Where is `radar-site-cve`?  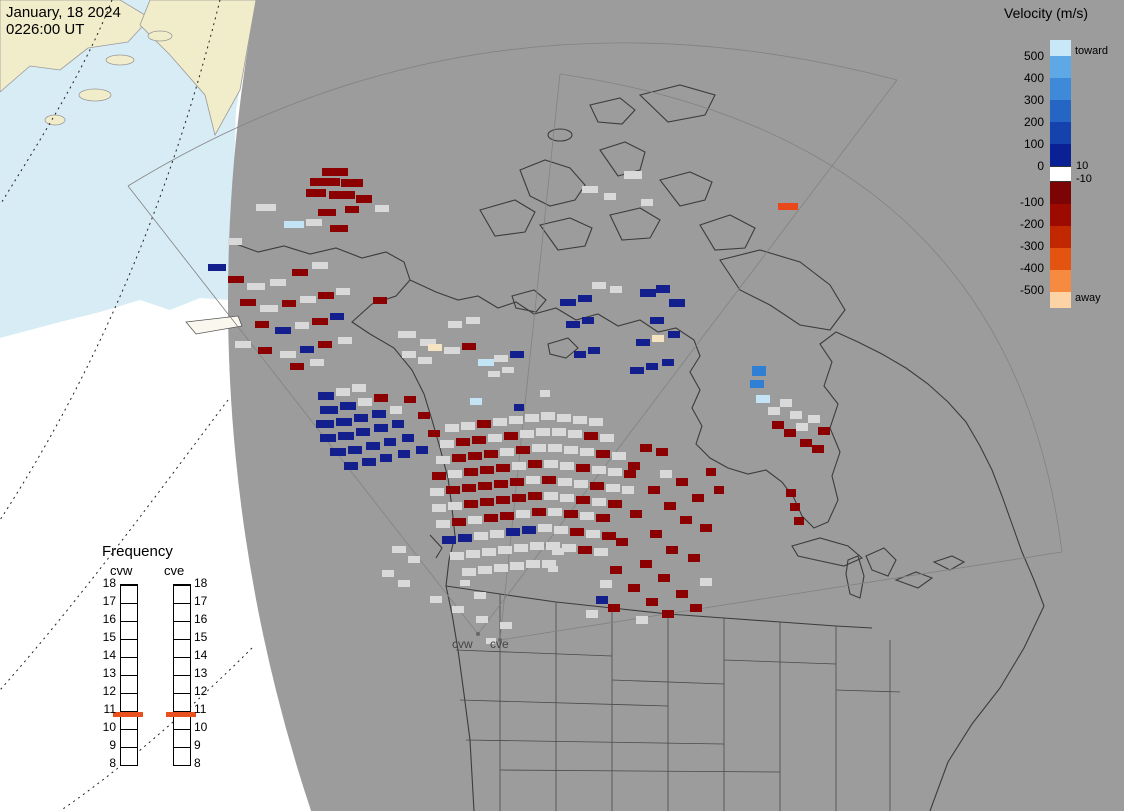 radar-site-cve is located at coordinates (500, 640).